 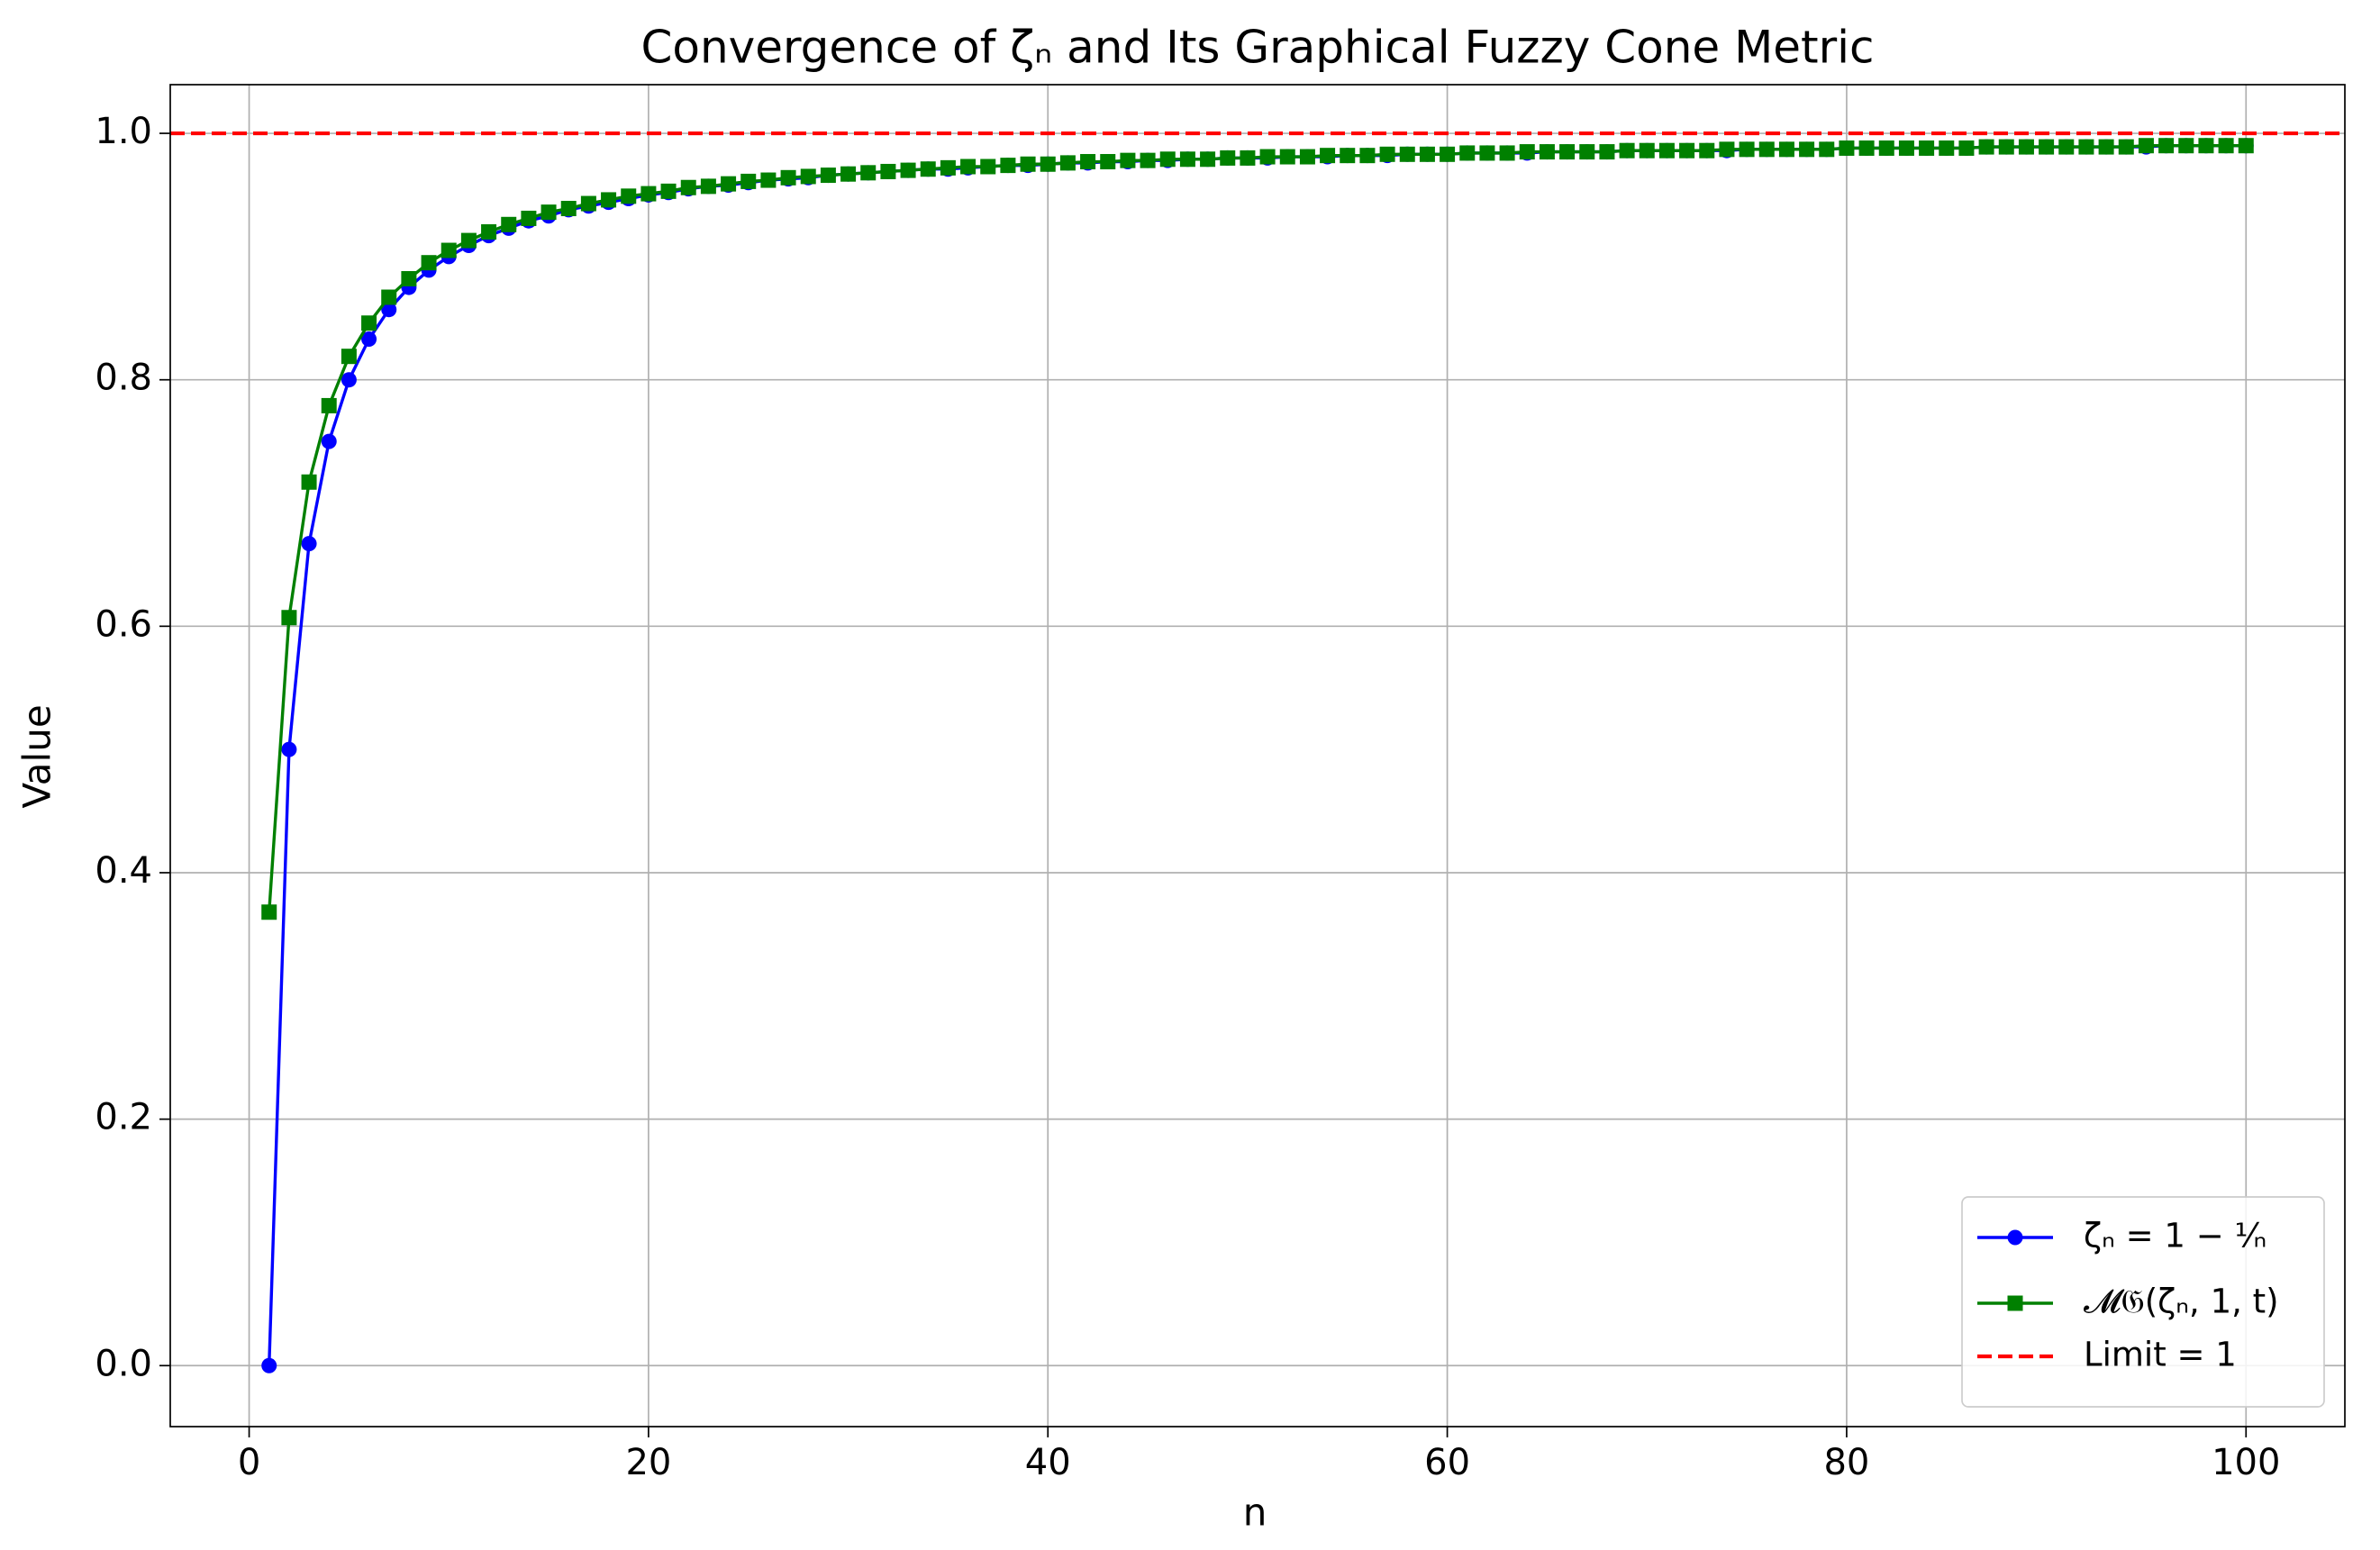 I want to click on x-tick-label: 80, so click(x=1846, y=1462).